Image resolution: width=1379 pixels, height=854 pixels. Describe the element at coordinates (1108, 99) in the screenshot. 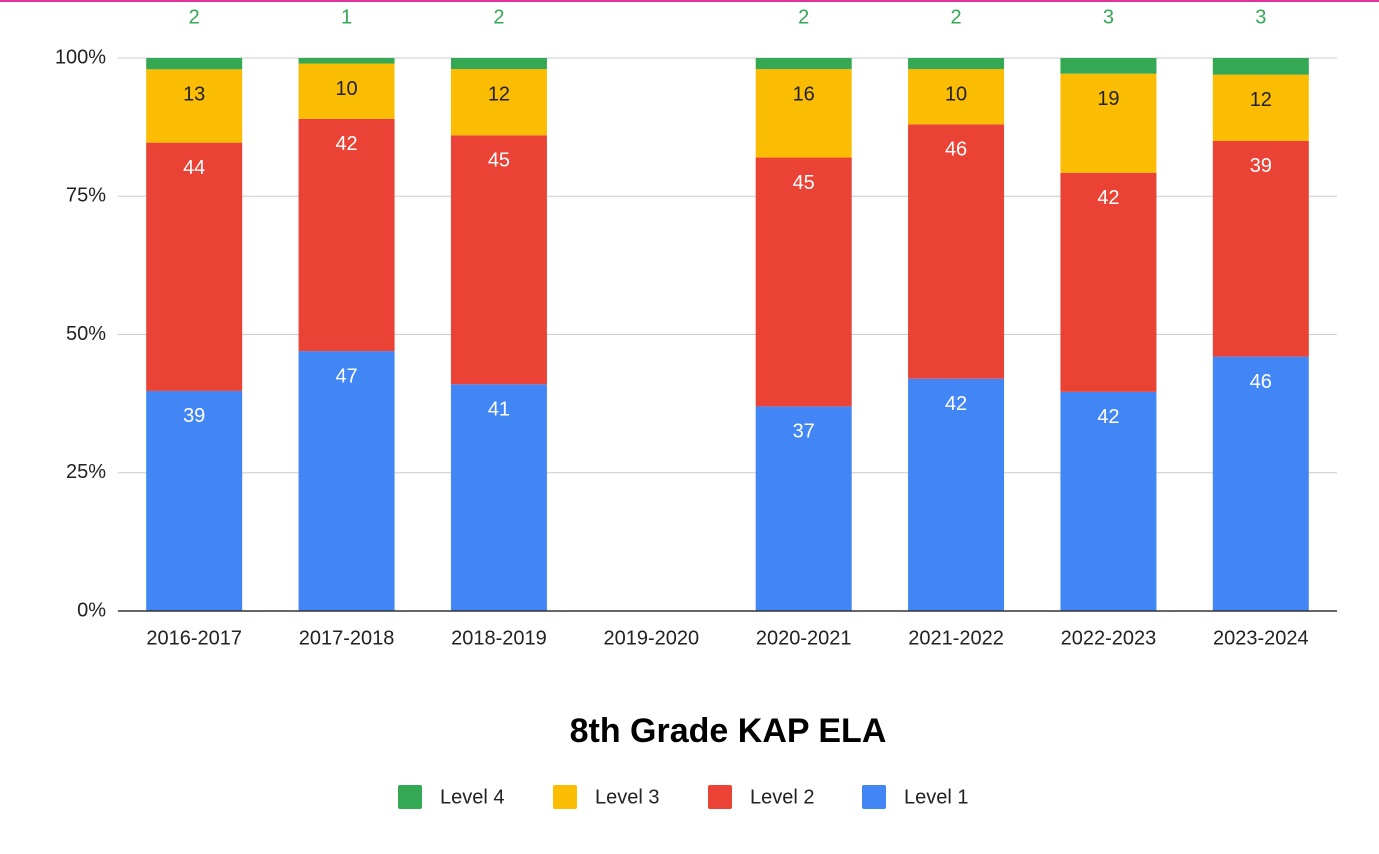

I see `data-label: 19` at that location.